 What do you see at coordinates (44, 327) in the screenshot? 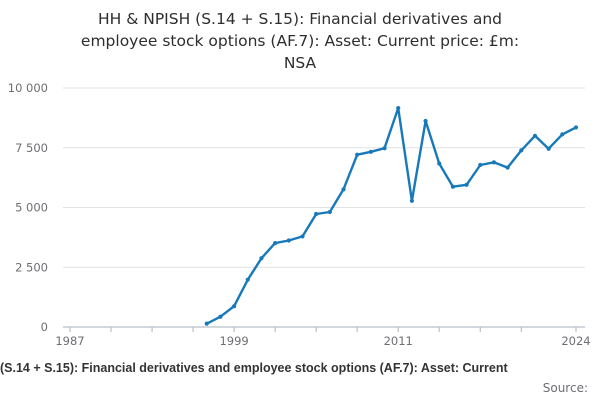
I see `y-tick-label: 0` at bounding box center [44, 327].